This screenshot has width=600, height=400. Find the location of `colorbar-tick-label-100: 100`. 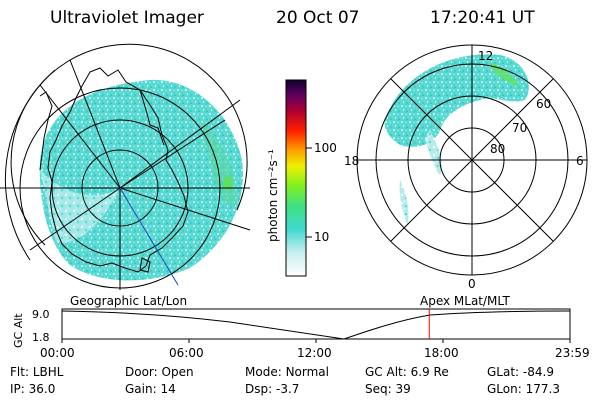

colorbar-tick-label-100: 100 is located at coordinates (325, 148).